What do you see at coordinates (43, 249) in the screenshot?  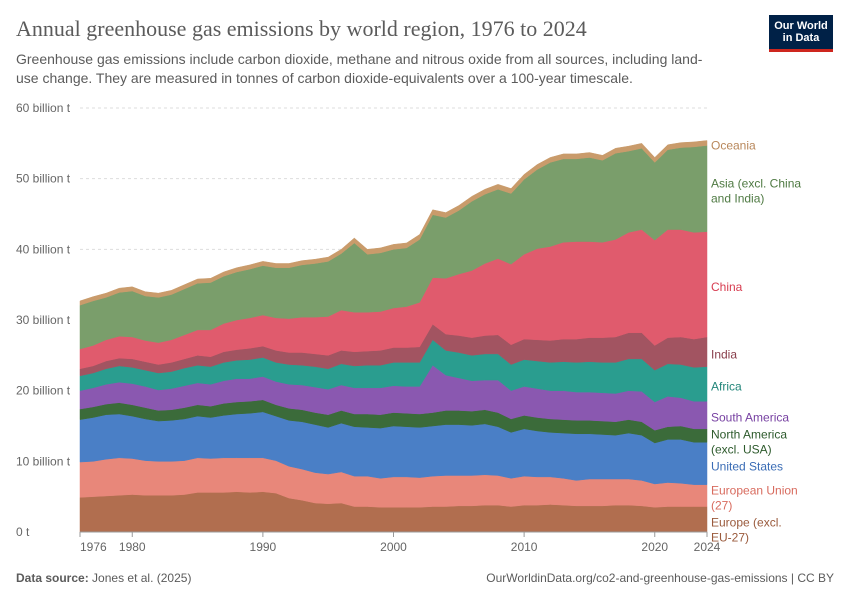 I see `y-tick-label: 40 billion t` at bounding box center [43, 249].